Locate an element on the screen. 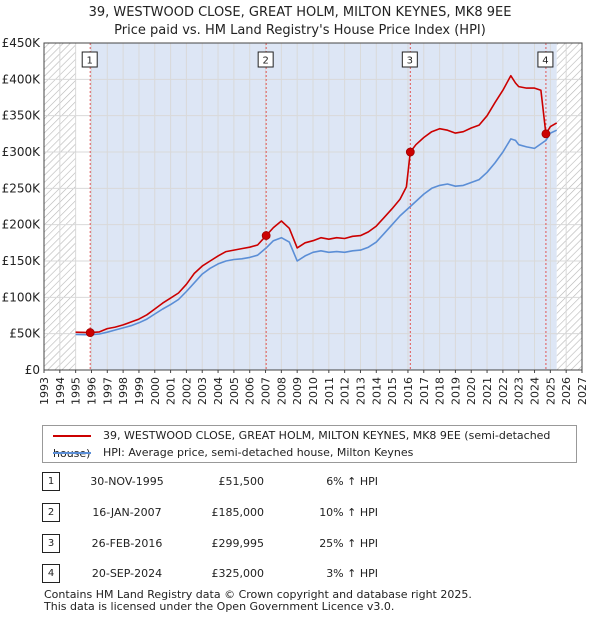 This screenshot has height=620, width=600. x-tick-label: 1995 is located at coordinates (76, 391).